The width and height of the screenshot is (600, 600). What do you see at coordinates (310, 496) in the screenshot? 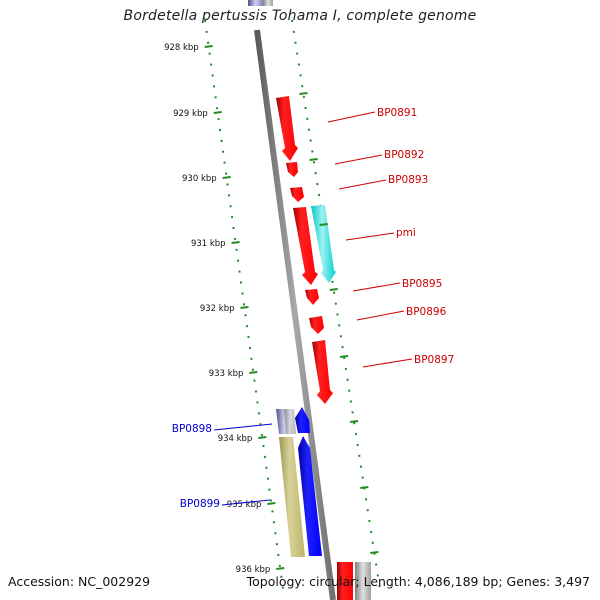
I see `gene-BP0899-blue` at bounding box center [310, 496].